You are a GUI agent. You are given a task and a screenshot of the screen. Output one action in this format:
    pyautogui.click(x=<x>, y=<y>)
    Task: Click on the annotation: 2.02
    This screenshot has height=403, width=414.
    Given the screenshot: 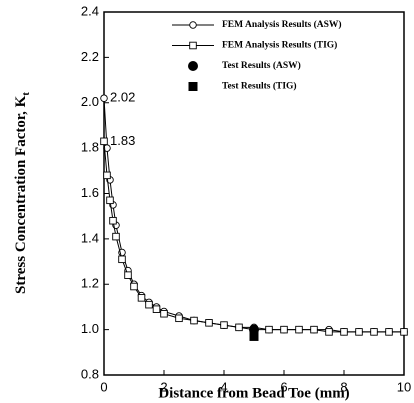 What is the action you would take?
    pyautogui.click(x=122, y=97)
    